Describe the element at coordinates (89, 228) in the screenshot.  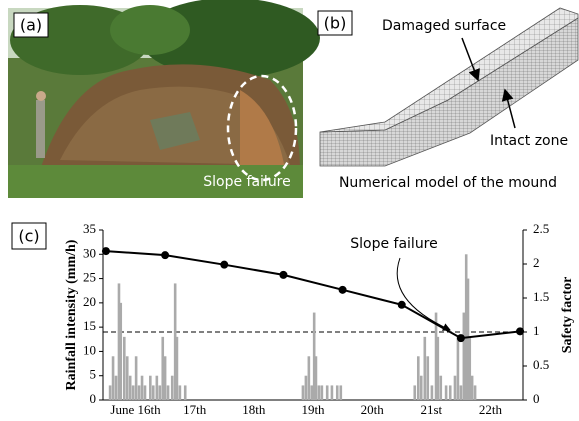
I see `y-tick-label: 35` at that location.